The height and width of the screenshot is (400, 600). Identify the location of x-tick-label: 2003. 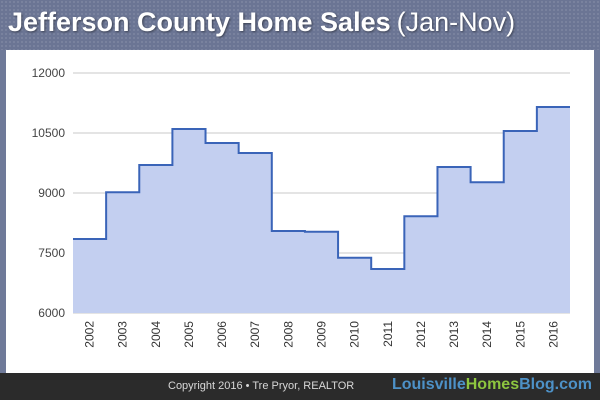
(123, 334).